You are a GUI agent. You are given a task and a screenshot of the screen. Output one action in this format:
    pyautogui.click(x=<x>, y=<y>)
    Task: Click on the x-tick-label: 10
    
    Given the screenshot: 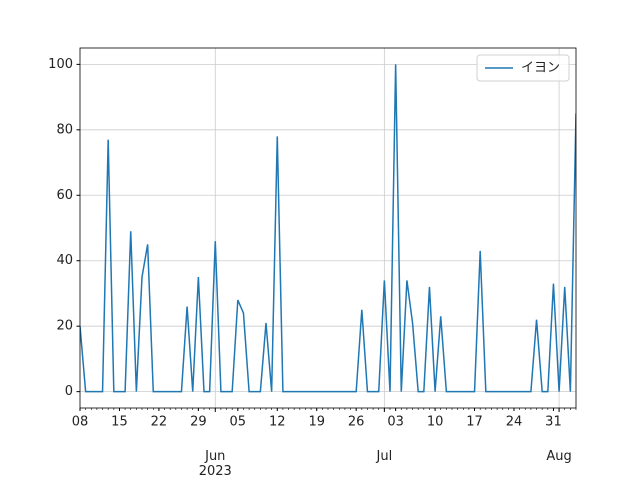 What is the action you would take?
    pyautogui.click(x=435, y=422)
    